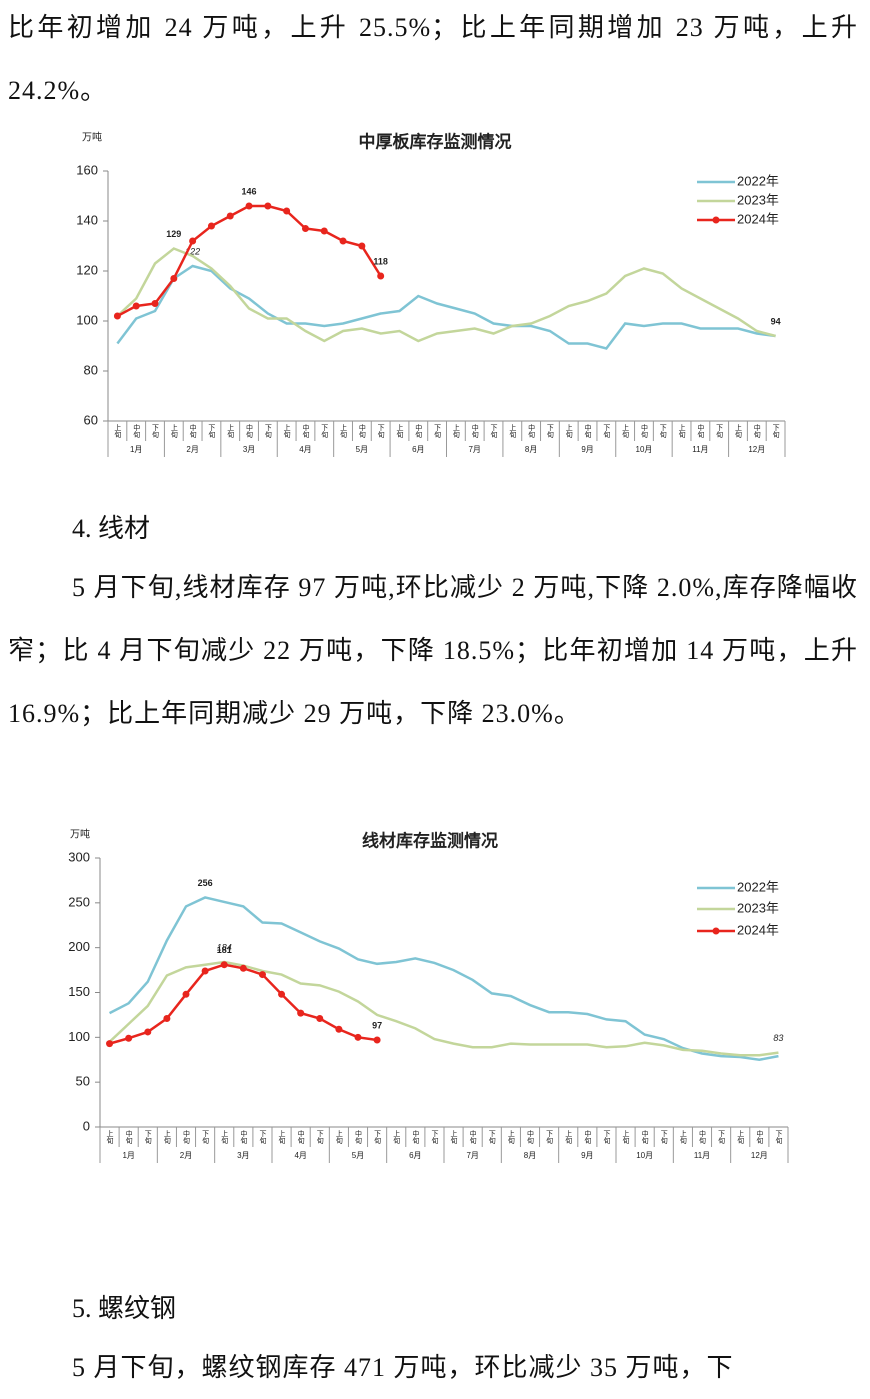 Image resolution: width=870 pixels, height=1399 pixels. What do you see at coordinates (380, 261) in the screenshot?
I see `data-label: 118` at bounding box center [380, 261].